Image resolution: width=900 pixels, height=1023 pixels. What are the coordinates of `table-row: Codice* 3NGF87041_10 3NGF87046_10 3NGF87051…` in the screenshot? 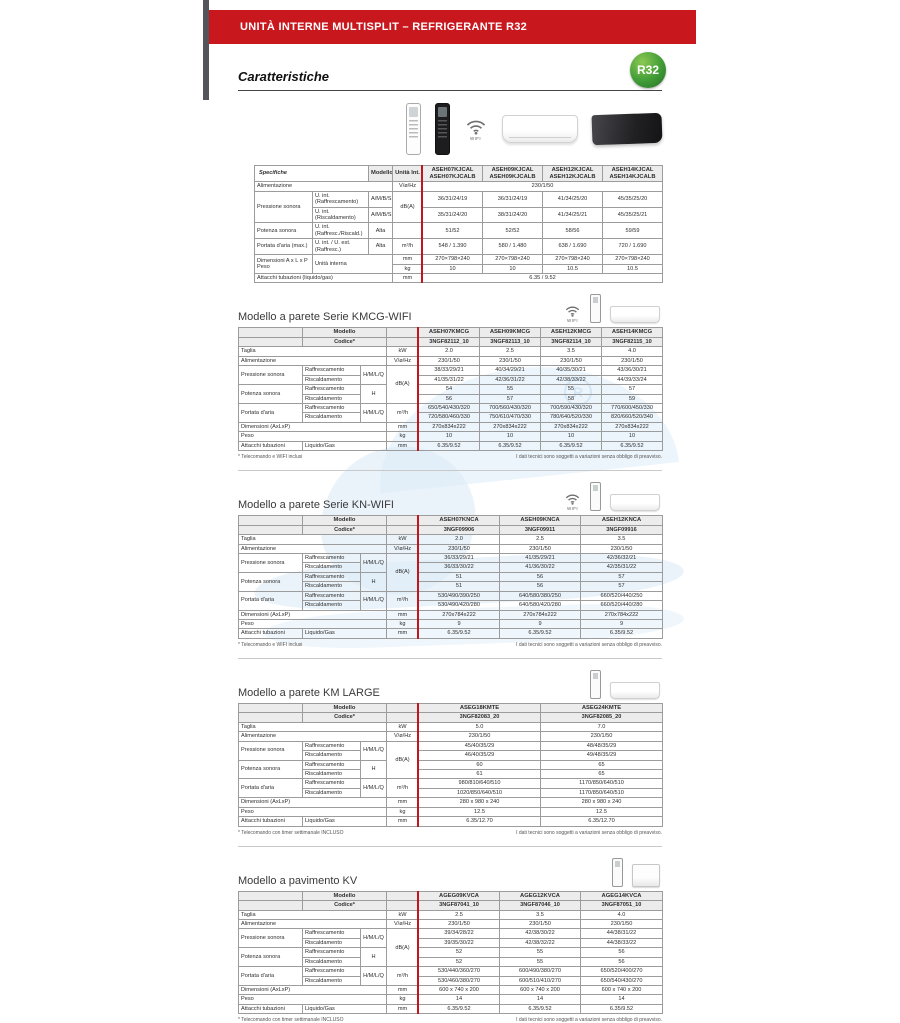 It's located at (450, 905).